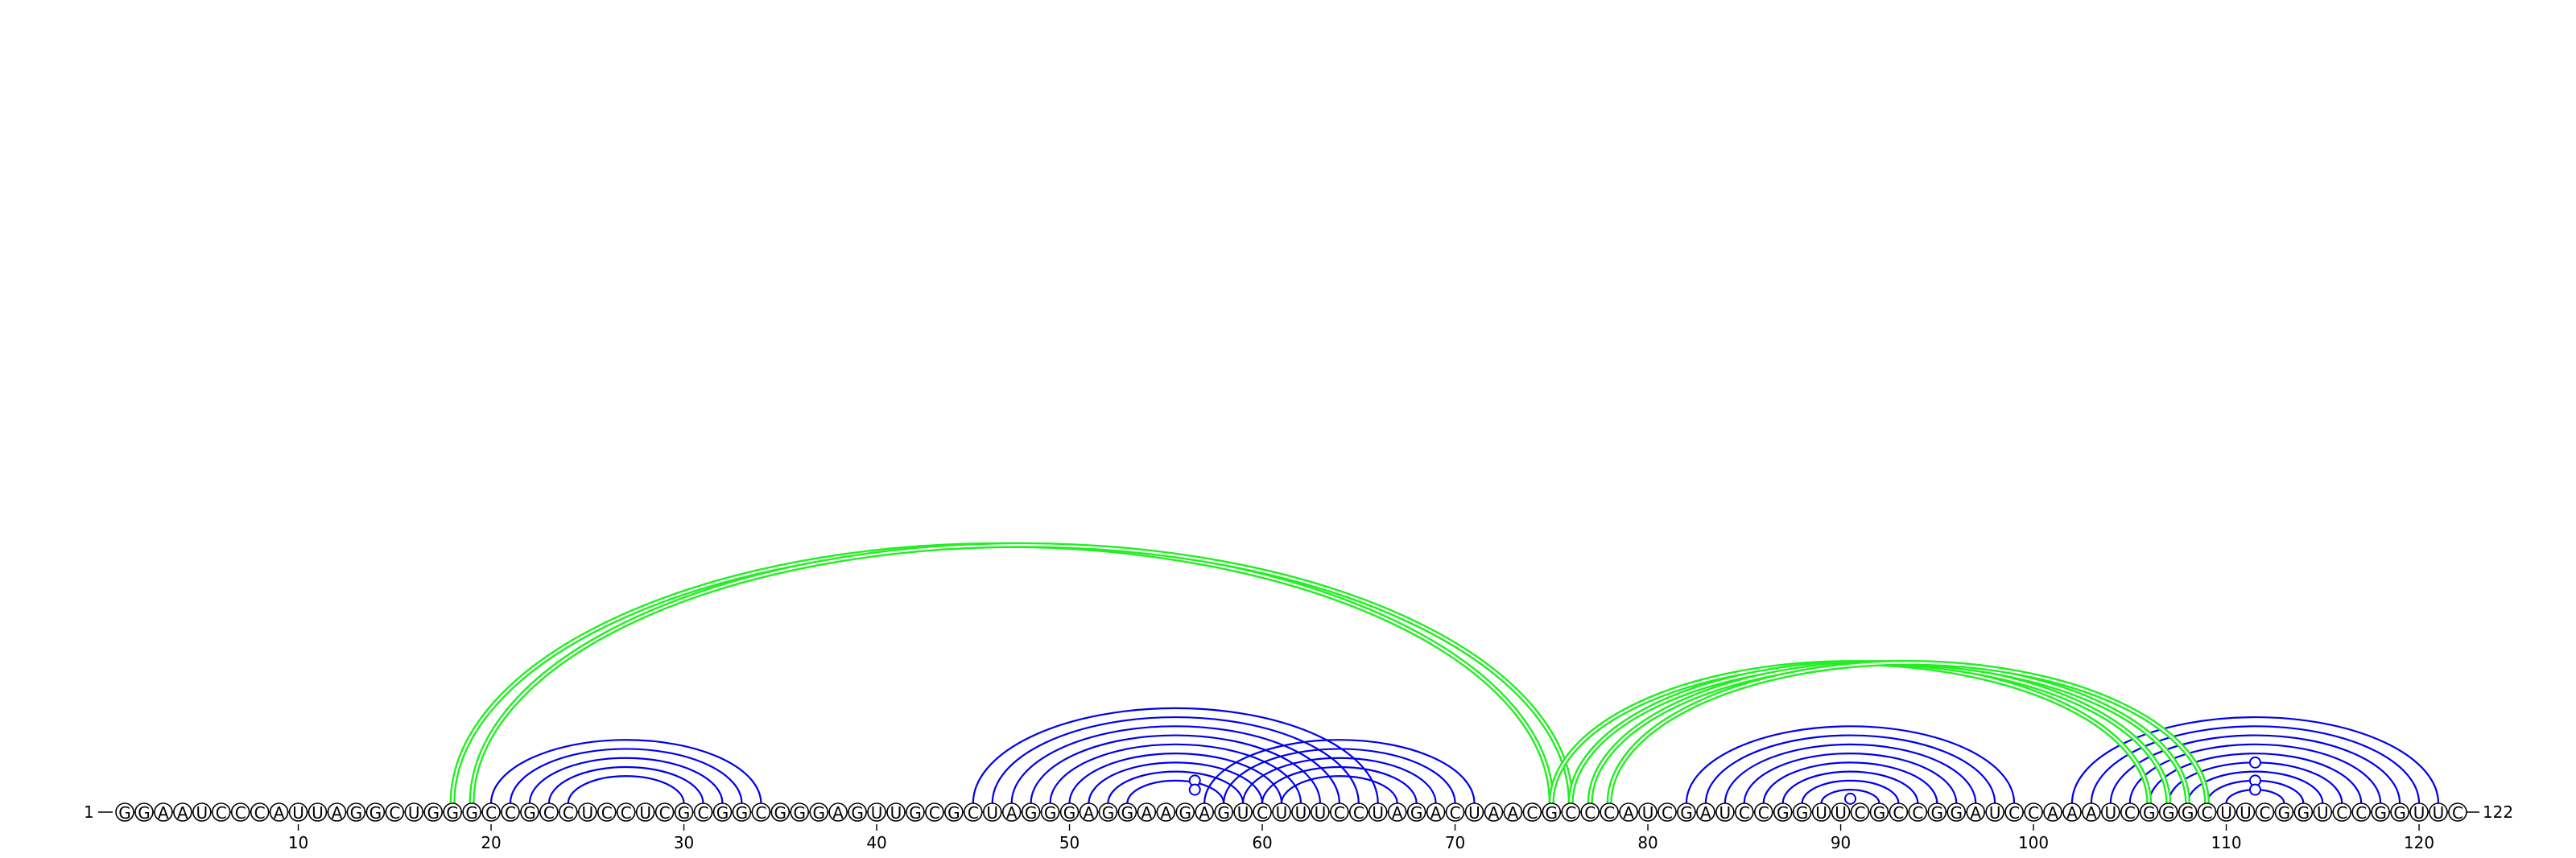  I want to click on position-axis: 10 20 30 40 50 60 70 80 90 100 110 120, so click(1361, 838).